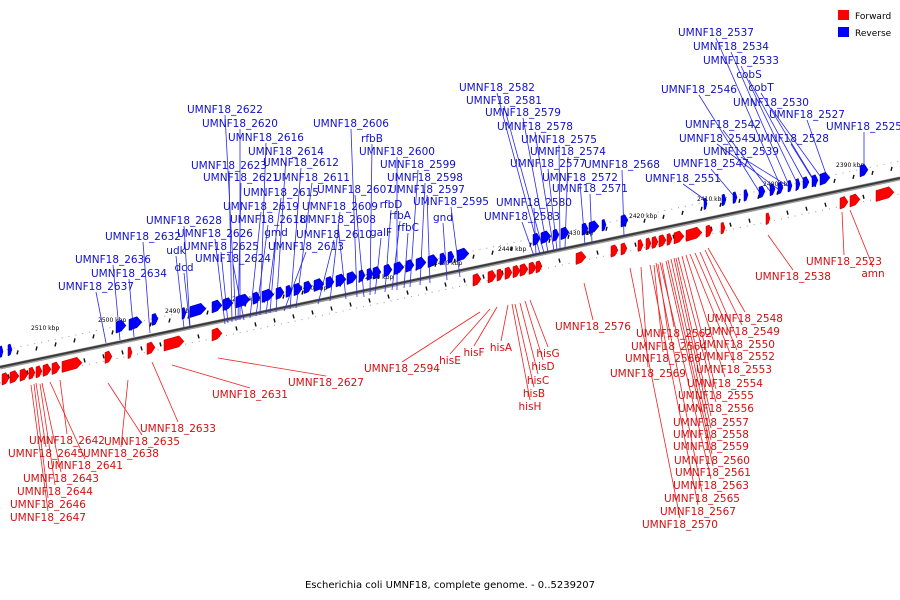  I want to click on gene-label-umnf18-2634: UMNF18_2634, so click(129, 274).